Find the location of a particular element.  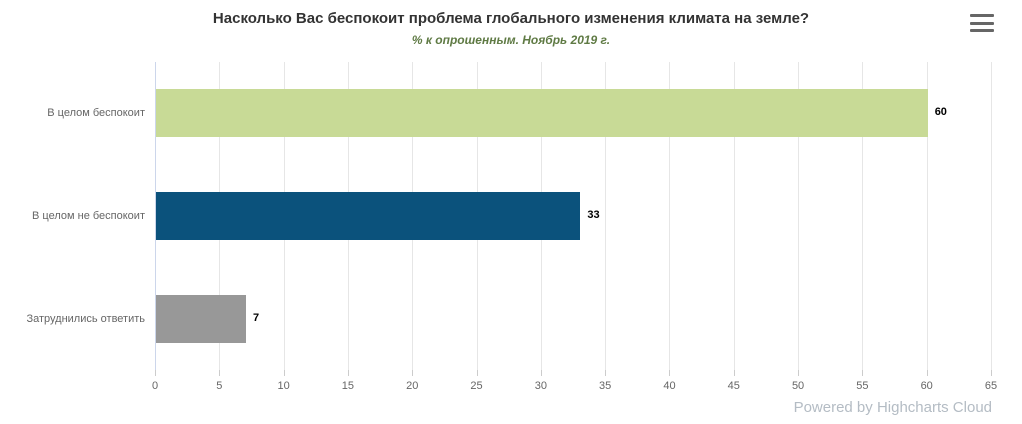

category-label: В целом беспокоит is located at coordinates (96, 113).